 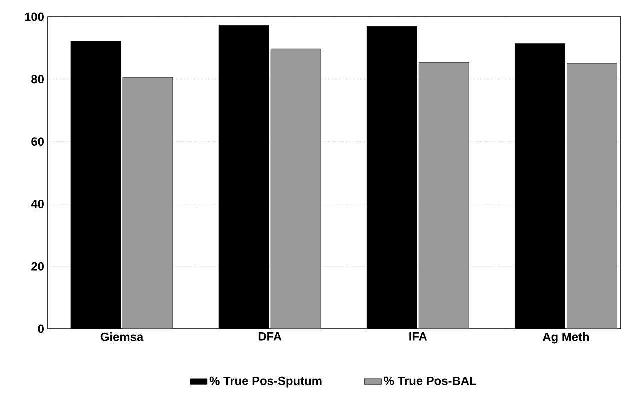 What do you see at coordinates (430, 381) in the screenshot?
I see `legend-label: % True Pos-BAL` at bounding box center [430, 381].